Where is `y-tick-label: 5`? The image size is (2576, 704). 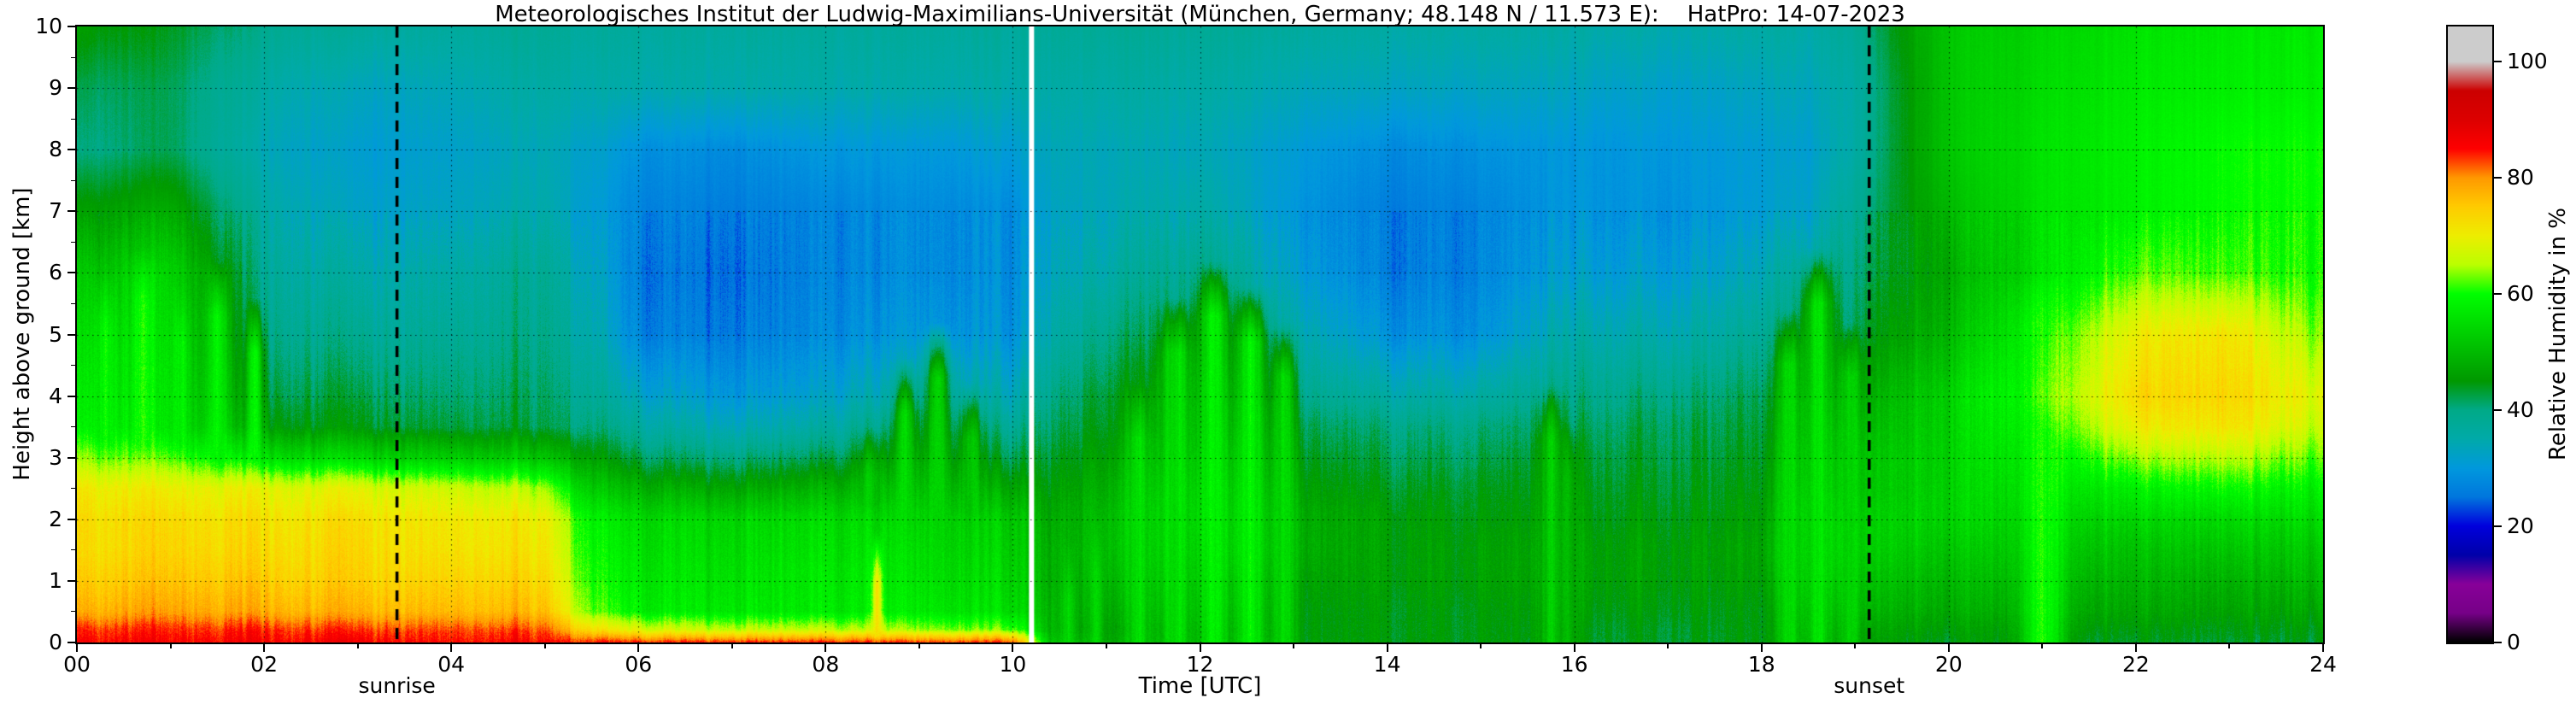 y-tick-label: 5 is located at coordinates (55, 334).